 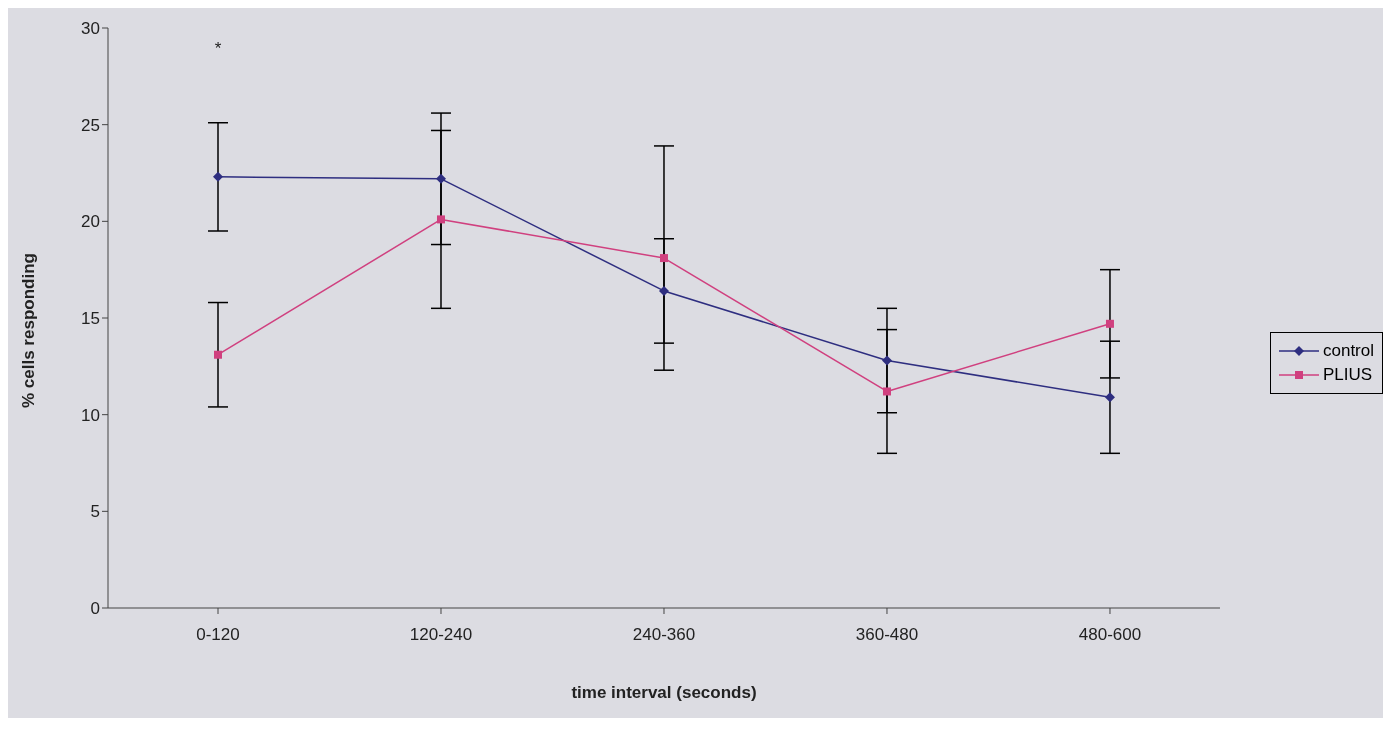 I want to click on y-tick-label: 25, so click(x=90, y=125).